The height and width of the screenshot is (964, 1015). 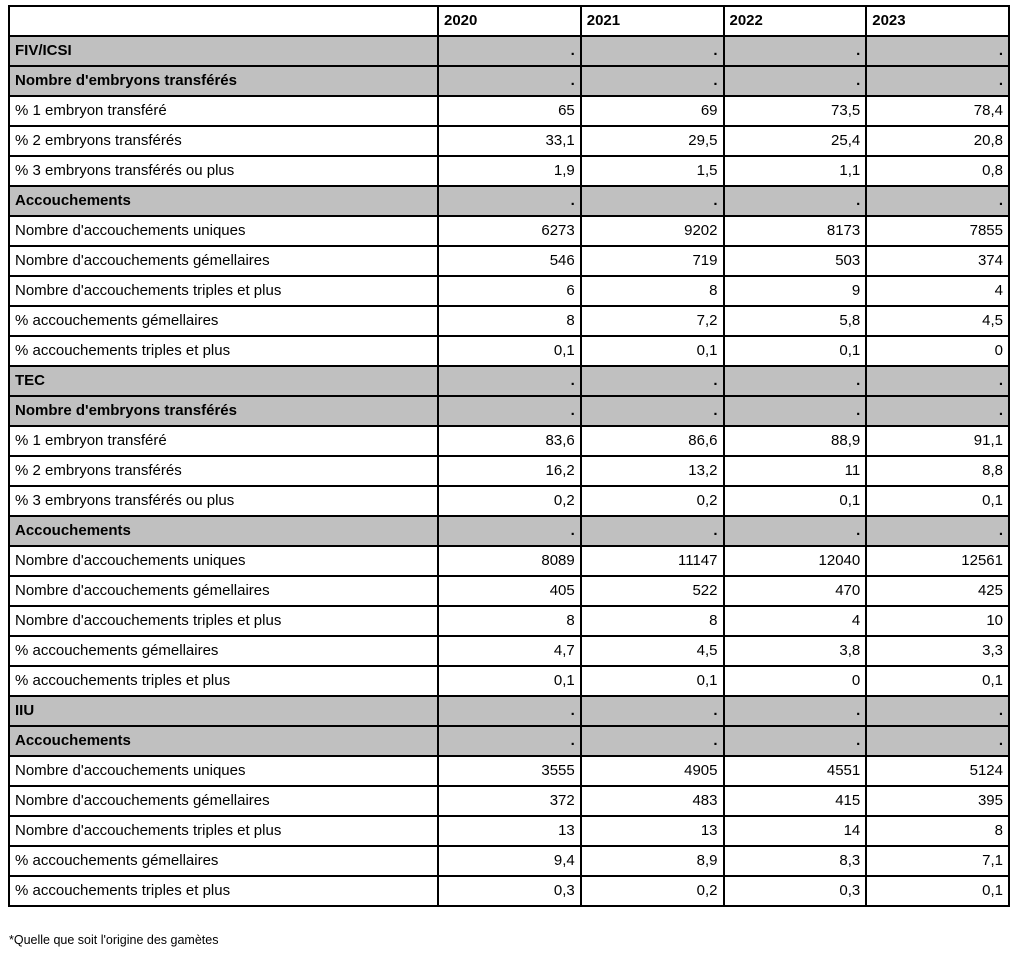 What do you see at coordinates (223, 441) in the screenshot?
I see `row-label: % 1 embryon transféré` at bounding box center [223, 441].